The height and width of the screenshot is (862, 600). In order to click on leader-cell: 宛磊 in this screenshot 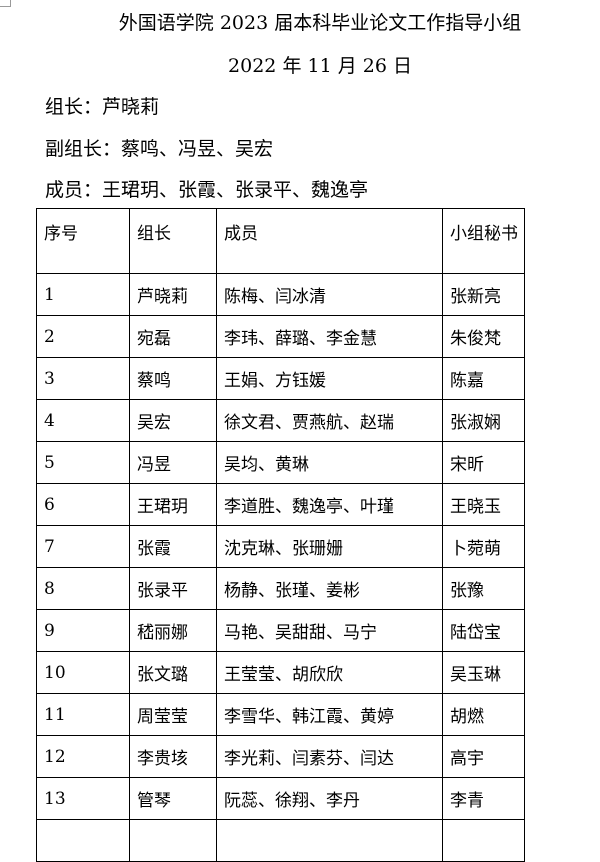, I will do `click(173, 336)`.